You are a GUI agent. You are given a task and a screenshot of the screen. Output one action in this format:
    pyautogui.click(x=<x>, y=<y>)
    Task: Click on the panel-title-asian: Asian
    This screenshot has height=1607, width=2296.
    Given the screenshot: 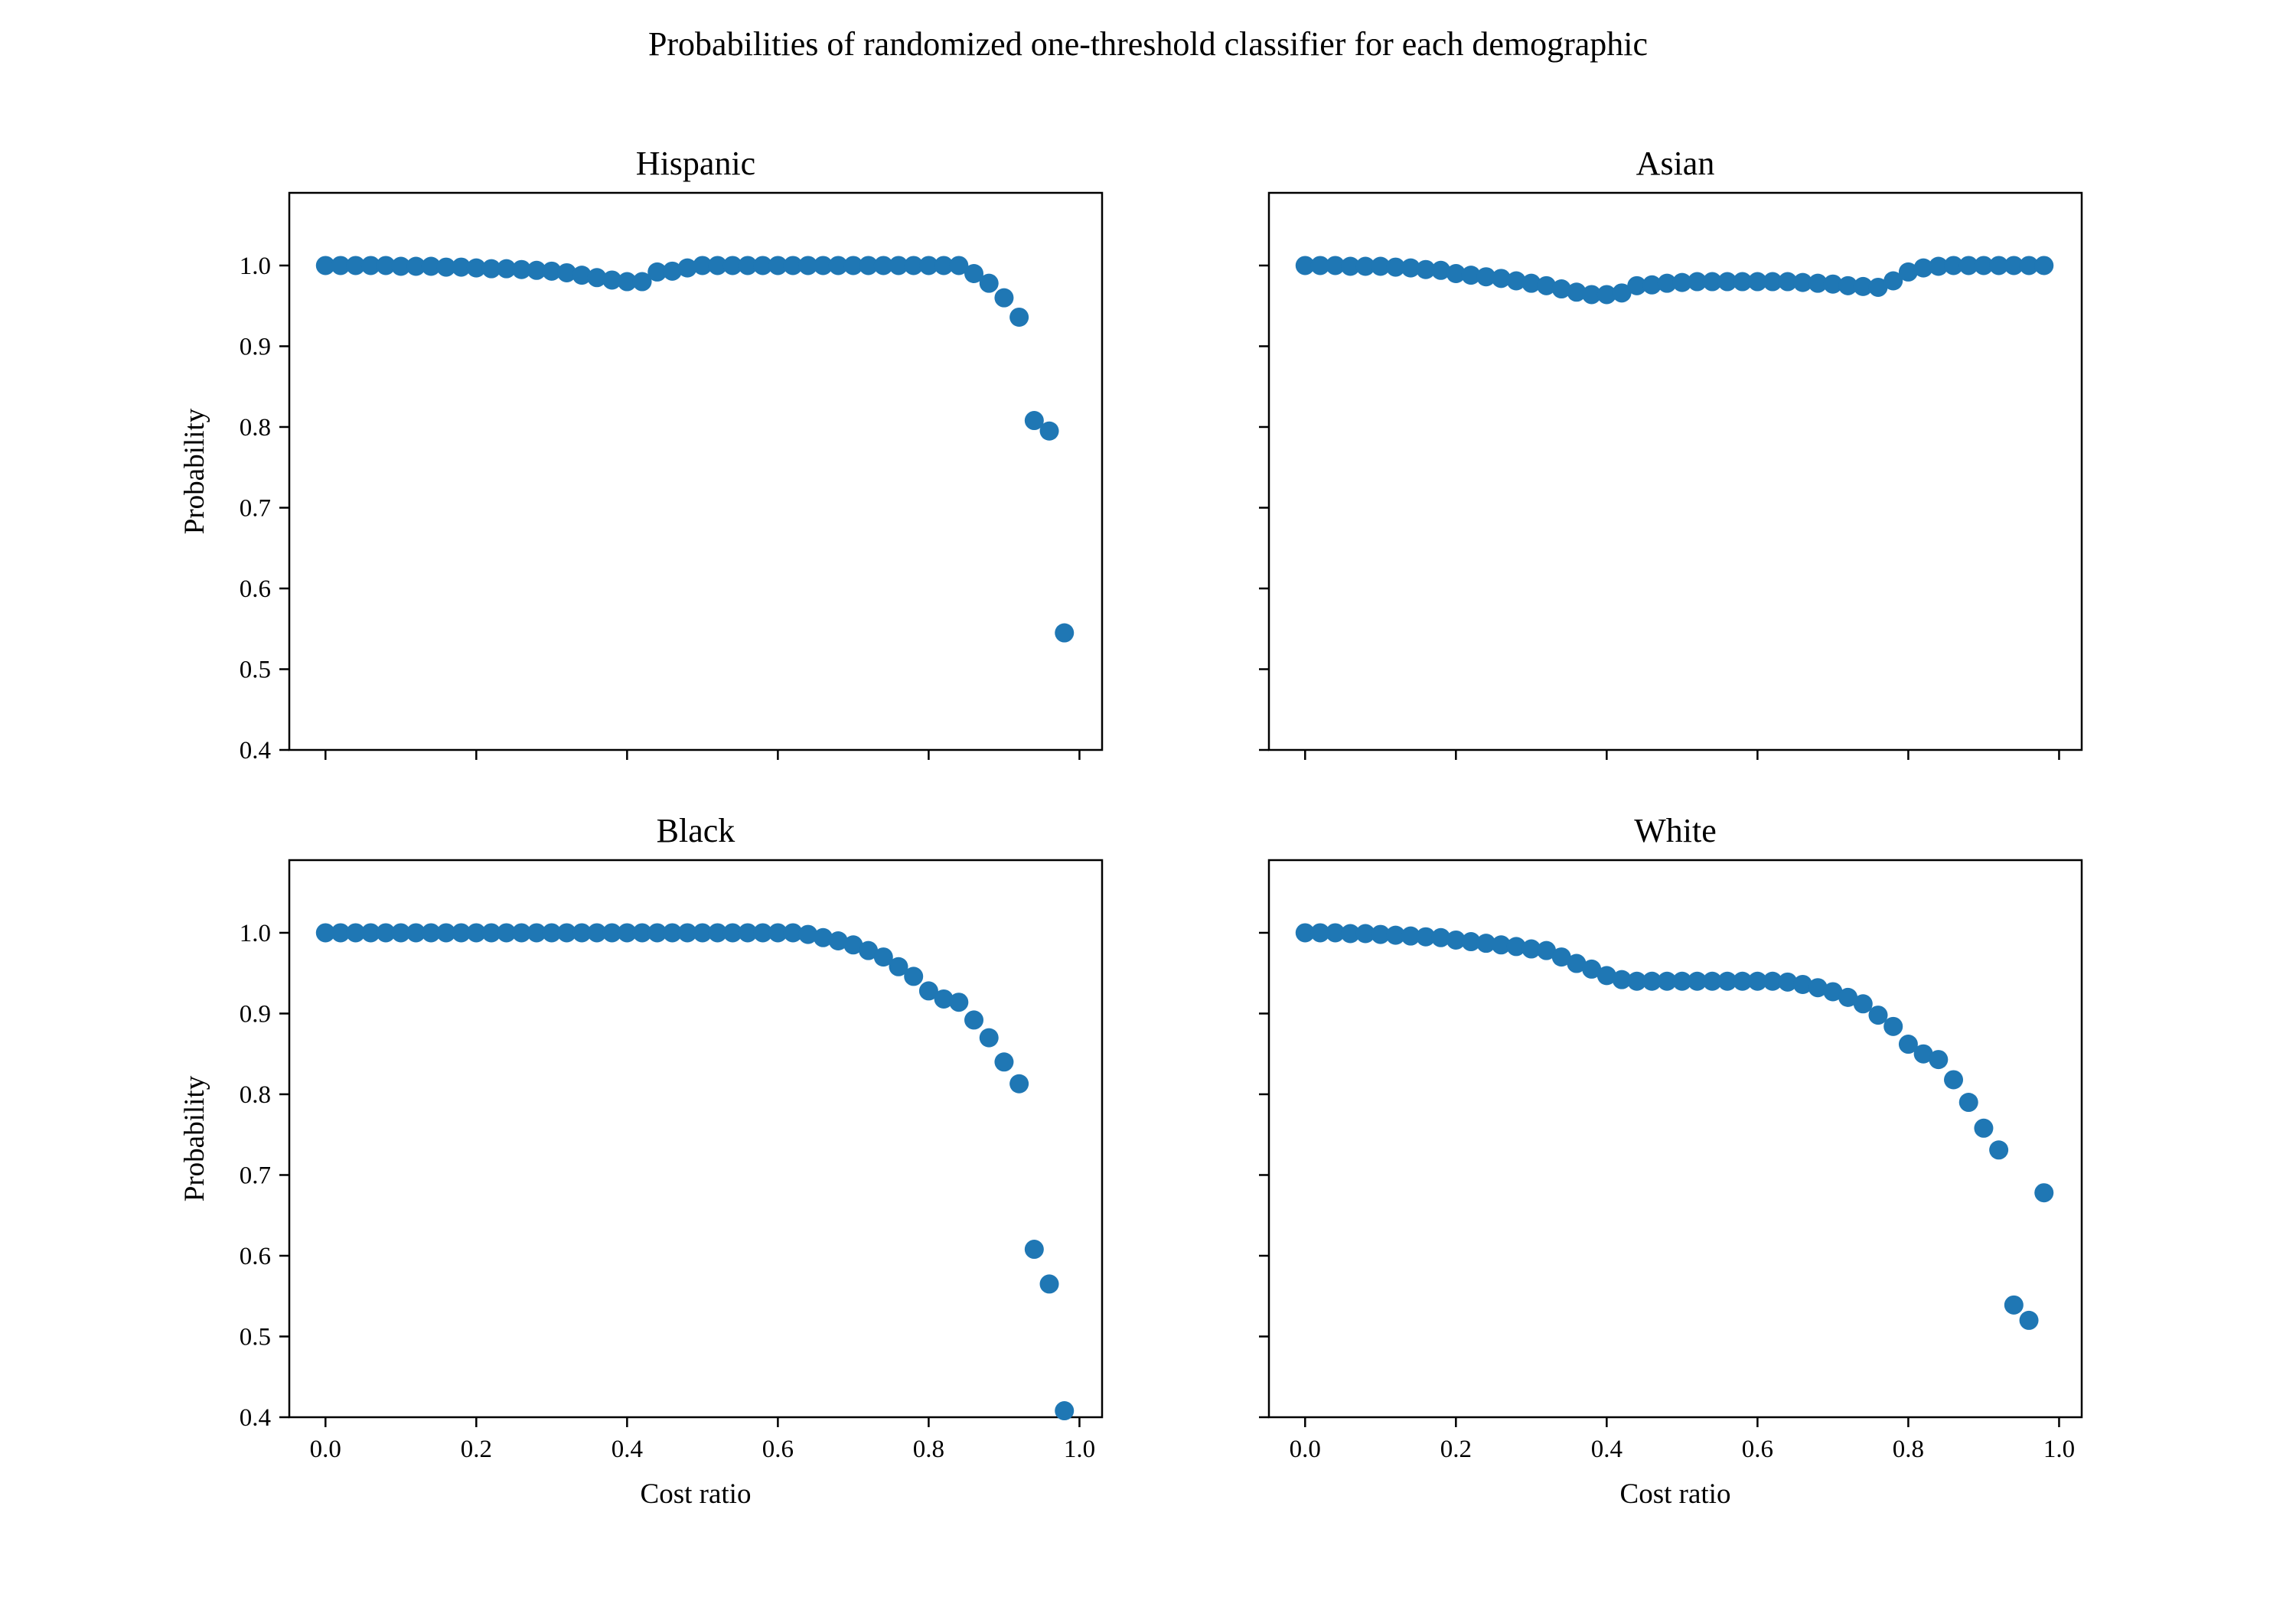 What is the action you would take?
    pyautogui.click(x=1675, y=163)
    